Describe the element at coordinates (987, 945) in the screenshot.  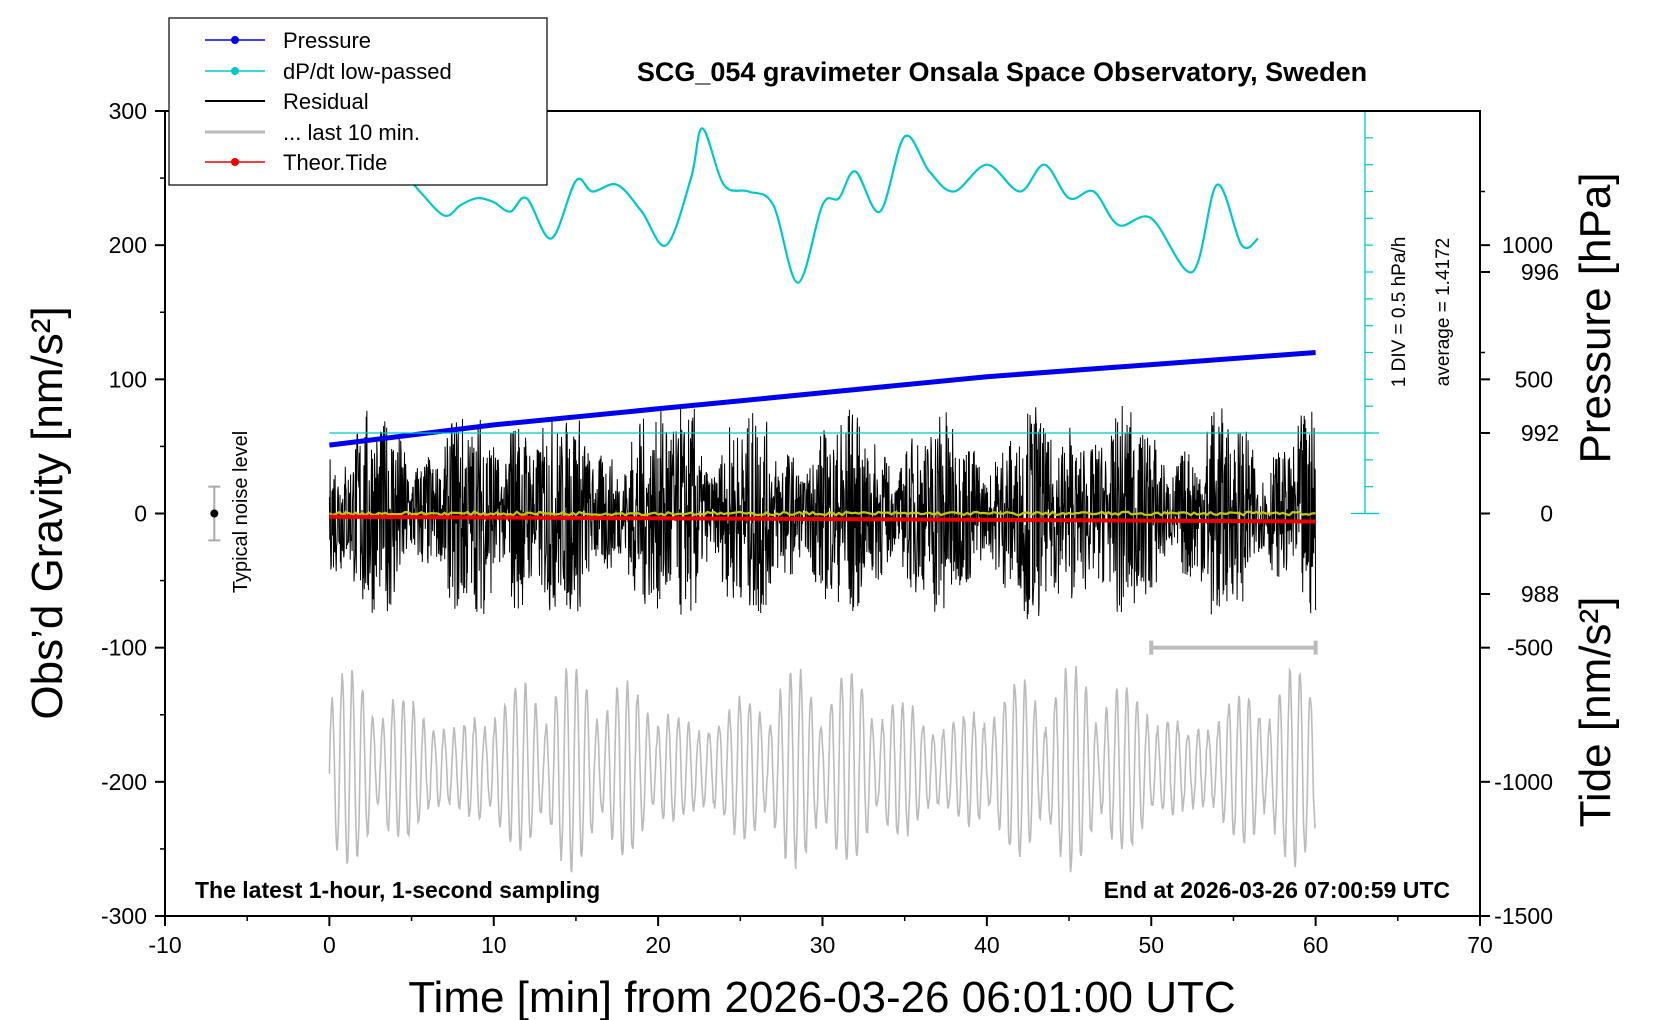
I see `x-tick-label: 40` at that location.